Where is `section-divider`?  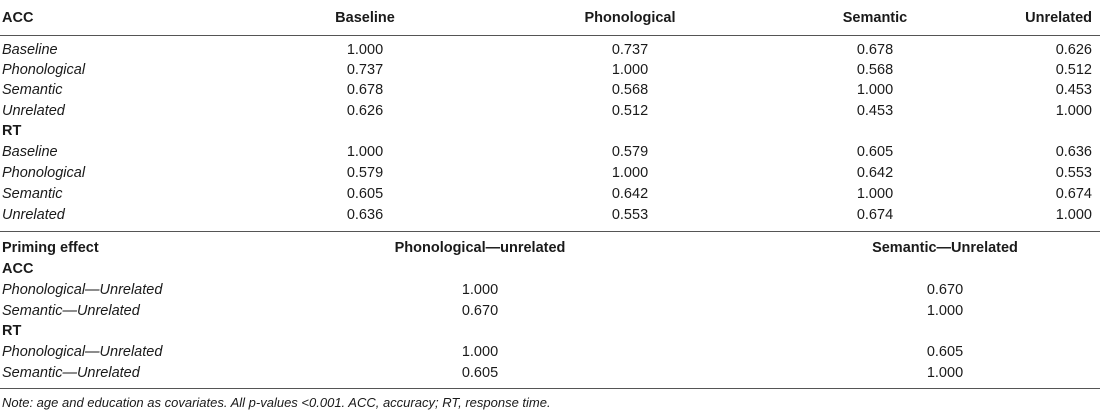
section-divider is located at coordinates (550, 231).